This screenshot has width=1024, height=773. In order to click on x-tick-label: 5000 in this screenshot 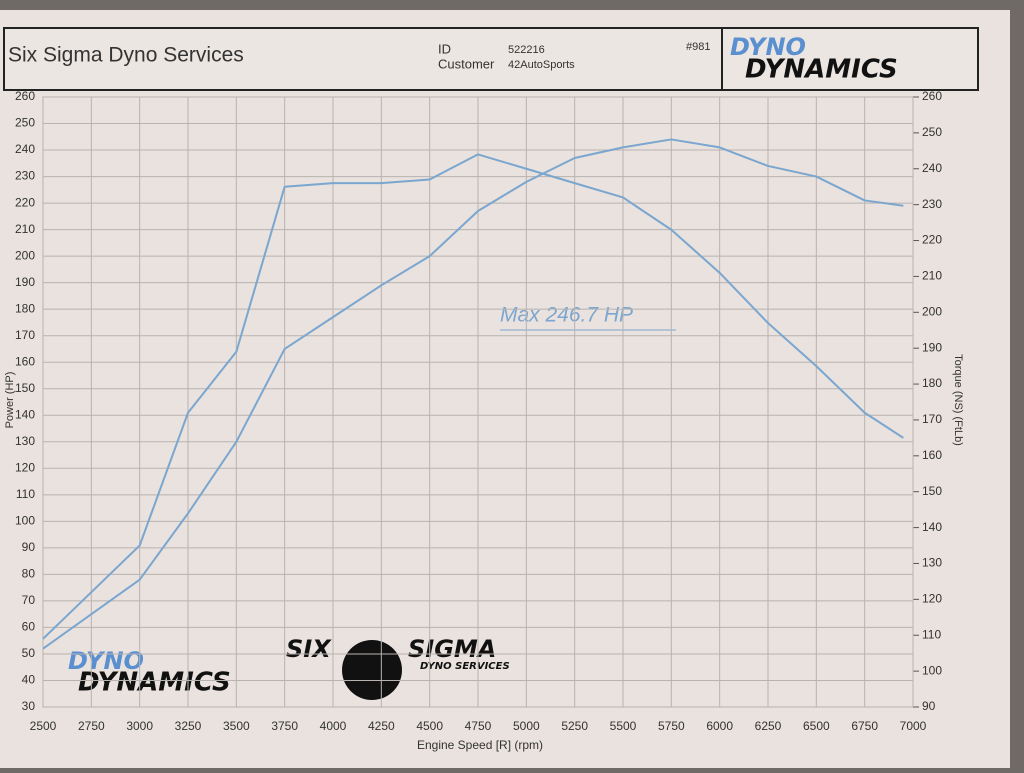, I will do `click(526, 726)`.